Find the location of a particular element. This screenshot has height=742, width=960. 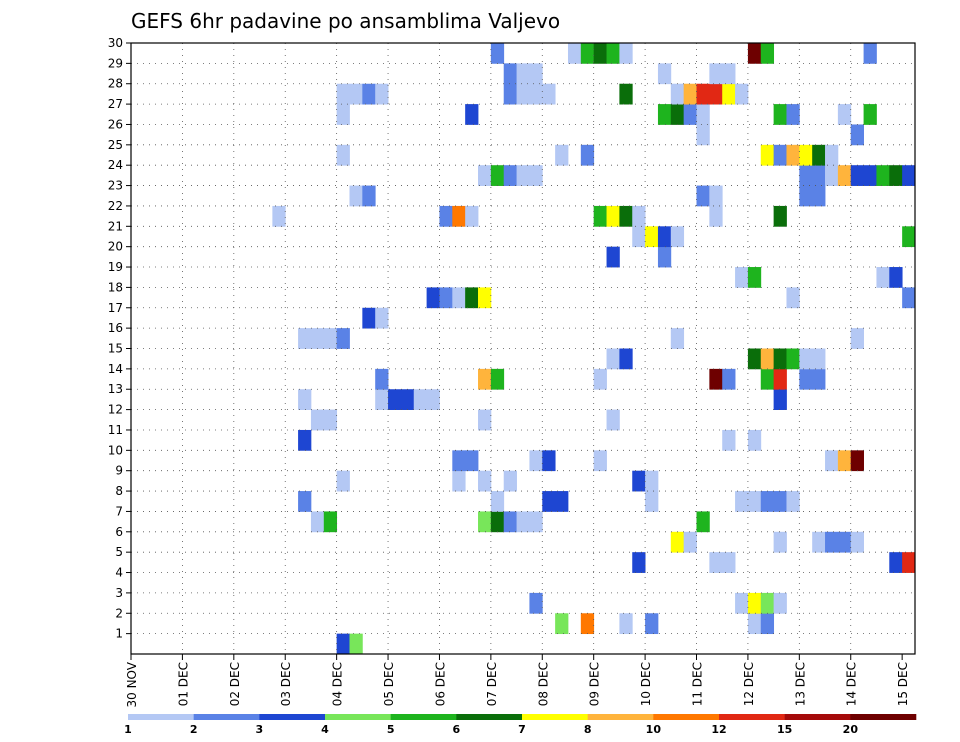

x-tick-label: 30 NOV is located at coordinates (132, 684).